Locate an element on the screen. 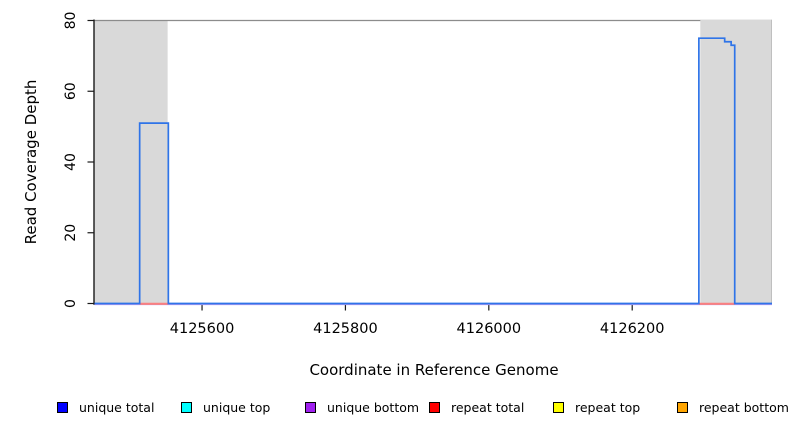 The image size is (792, 432). legend-item-unique-bottom: unique bottom is located at coordinates (362, 407).